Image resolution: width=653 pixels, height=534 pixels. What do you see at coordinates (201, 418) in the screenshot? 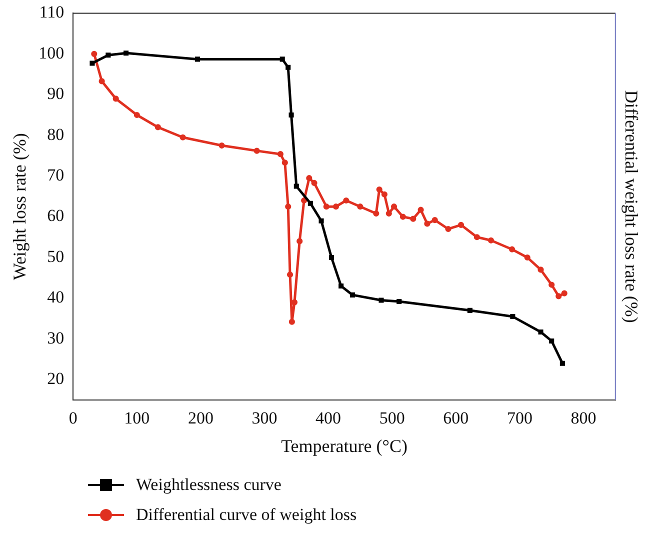
I see `x-tick-label: 200` at bounding box center [201, 418].